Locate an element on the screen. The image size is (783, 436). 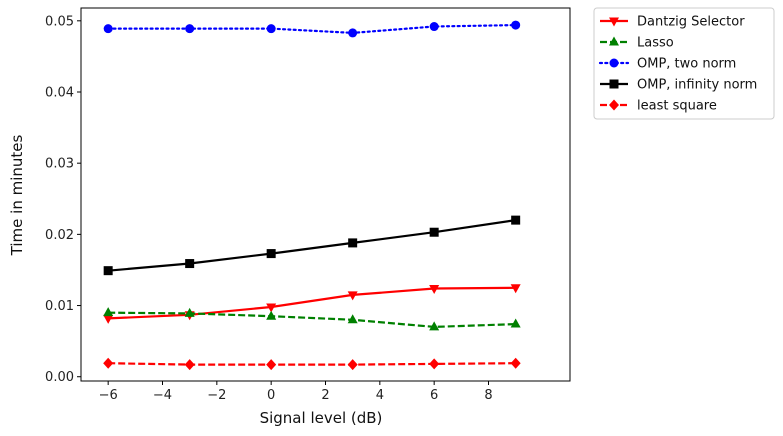
y-tick-label: 0.02 is located at coordinates (59, 235).